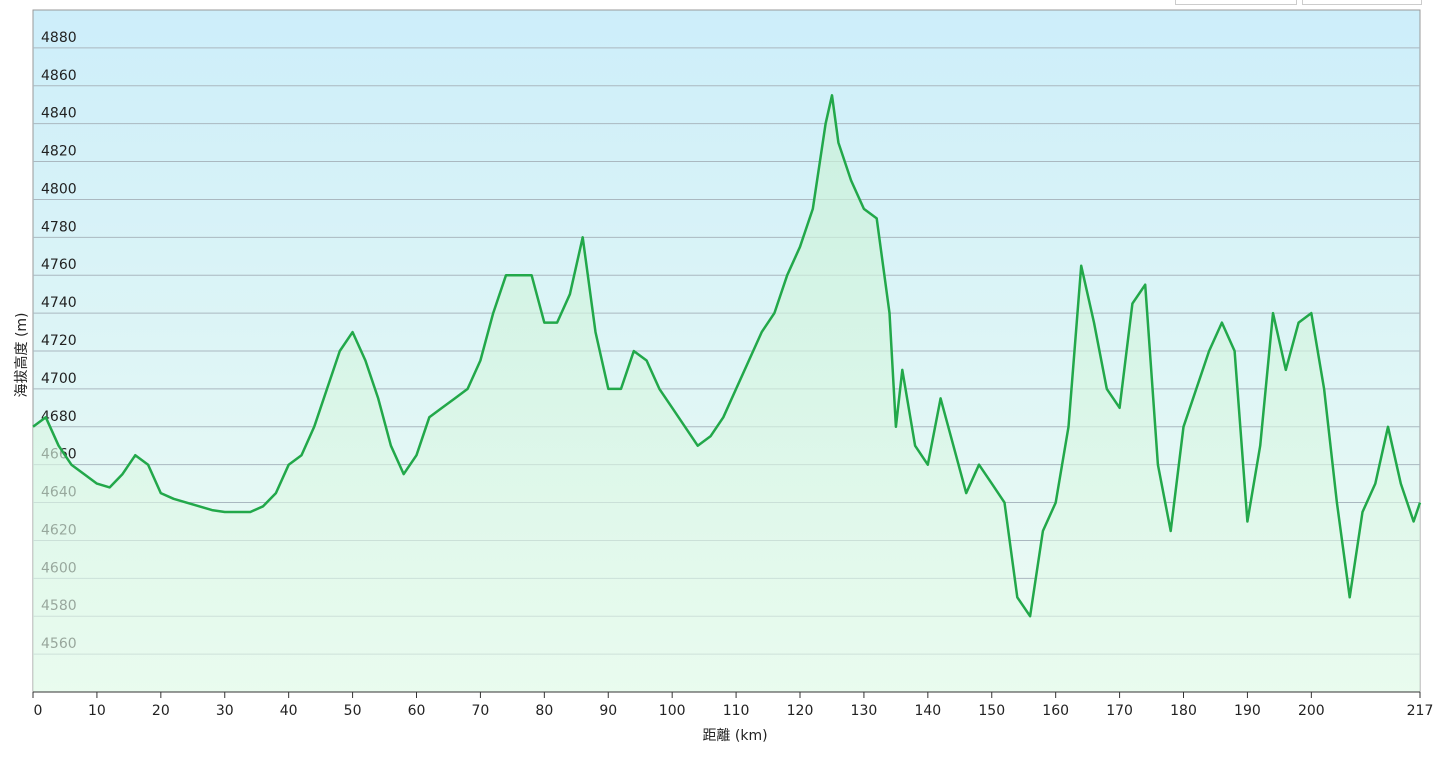  Describe the element at coordinates (800, 711) in the screenshot. I see `x-tick-label: 120` at that location.